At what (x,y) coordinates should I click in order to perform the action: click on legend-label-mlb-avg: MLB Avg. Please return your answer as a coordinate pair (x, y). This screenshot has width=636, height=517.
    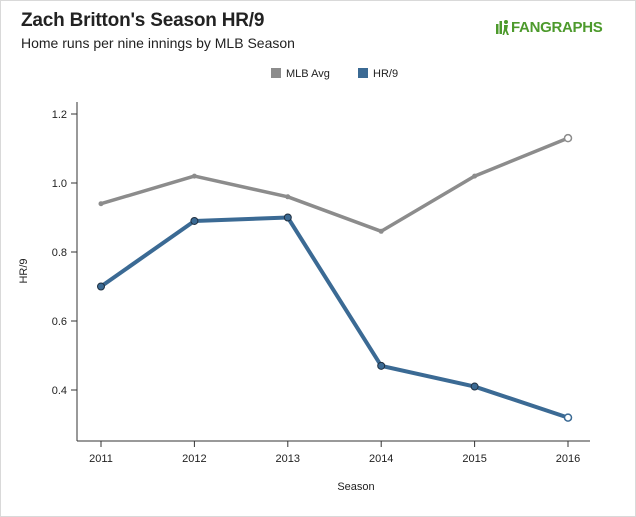
    Looking at the image, I should click on (308, 74).